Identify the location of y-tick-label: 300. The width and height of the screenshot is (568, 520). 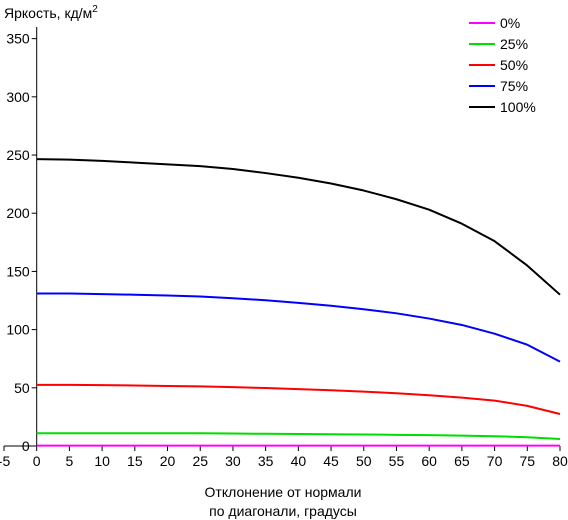
(18, 97).